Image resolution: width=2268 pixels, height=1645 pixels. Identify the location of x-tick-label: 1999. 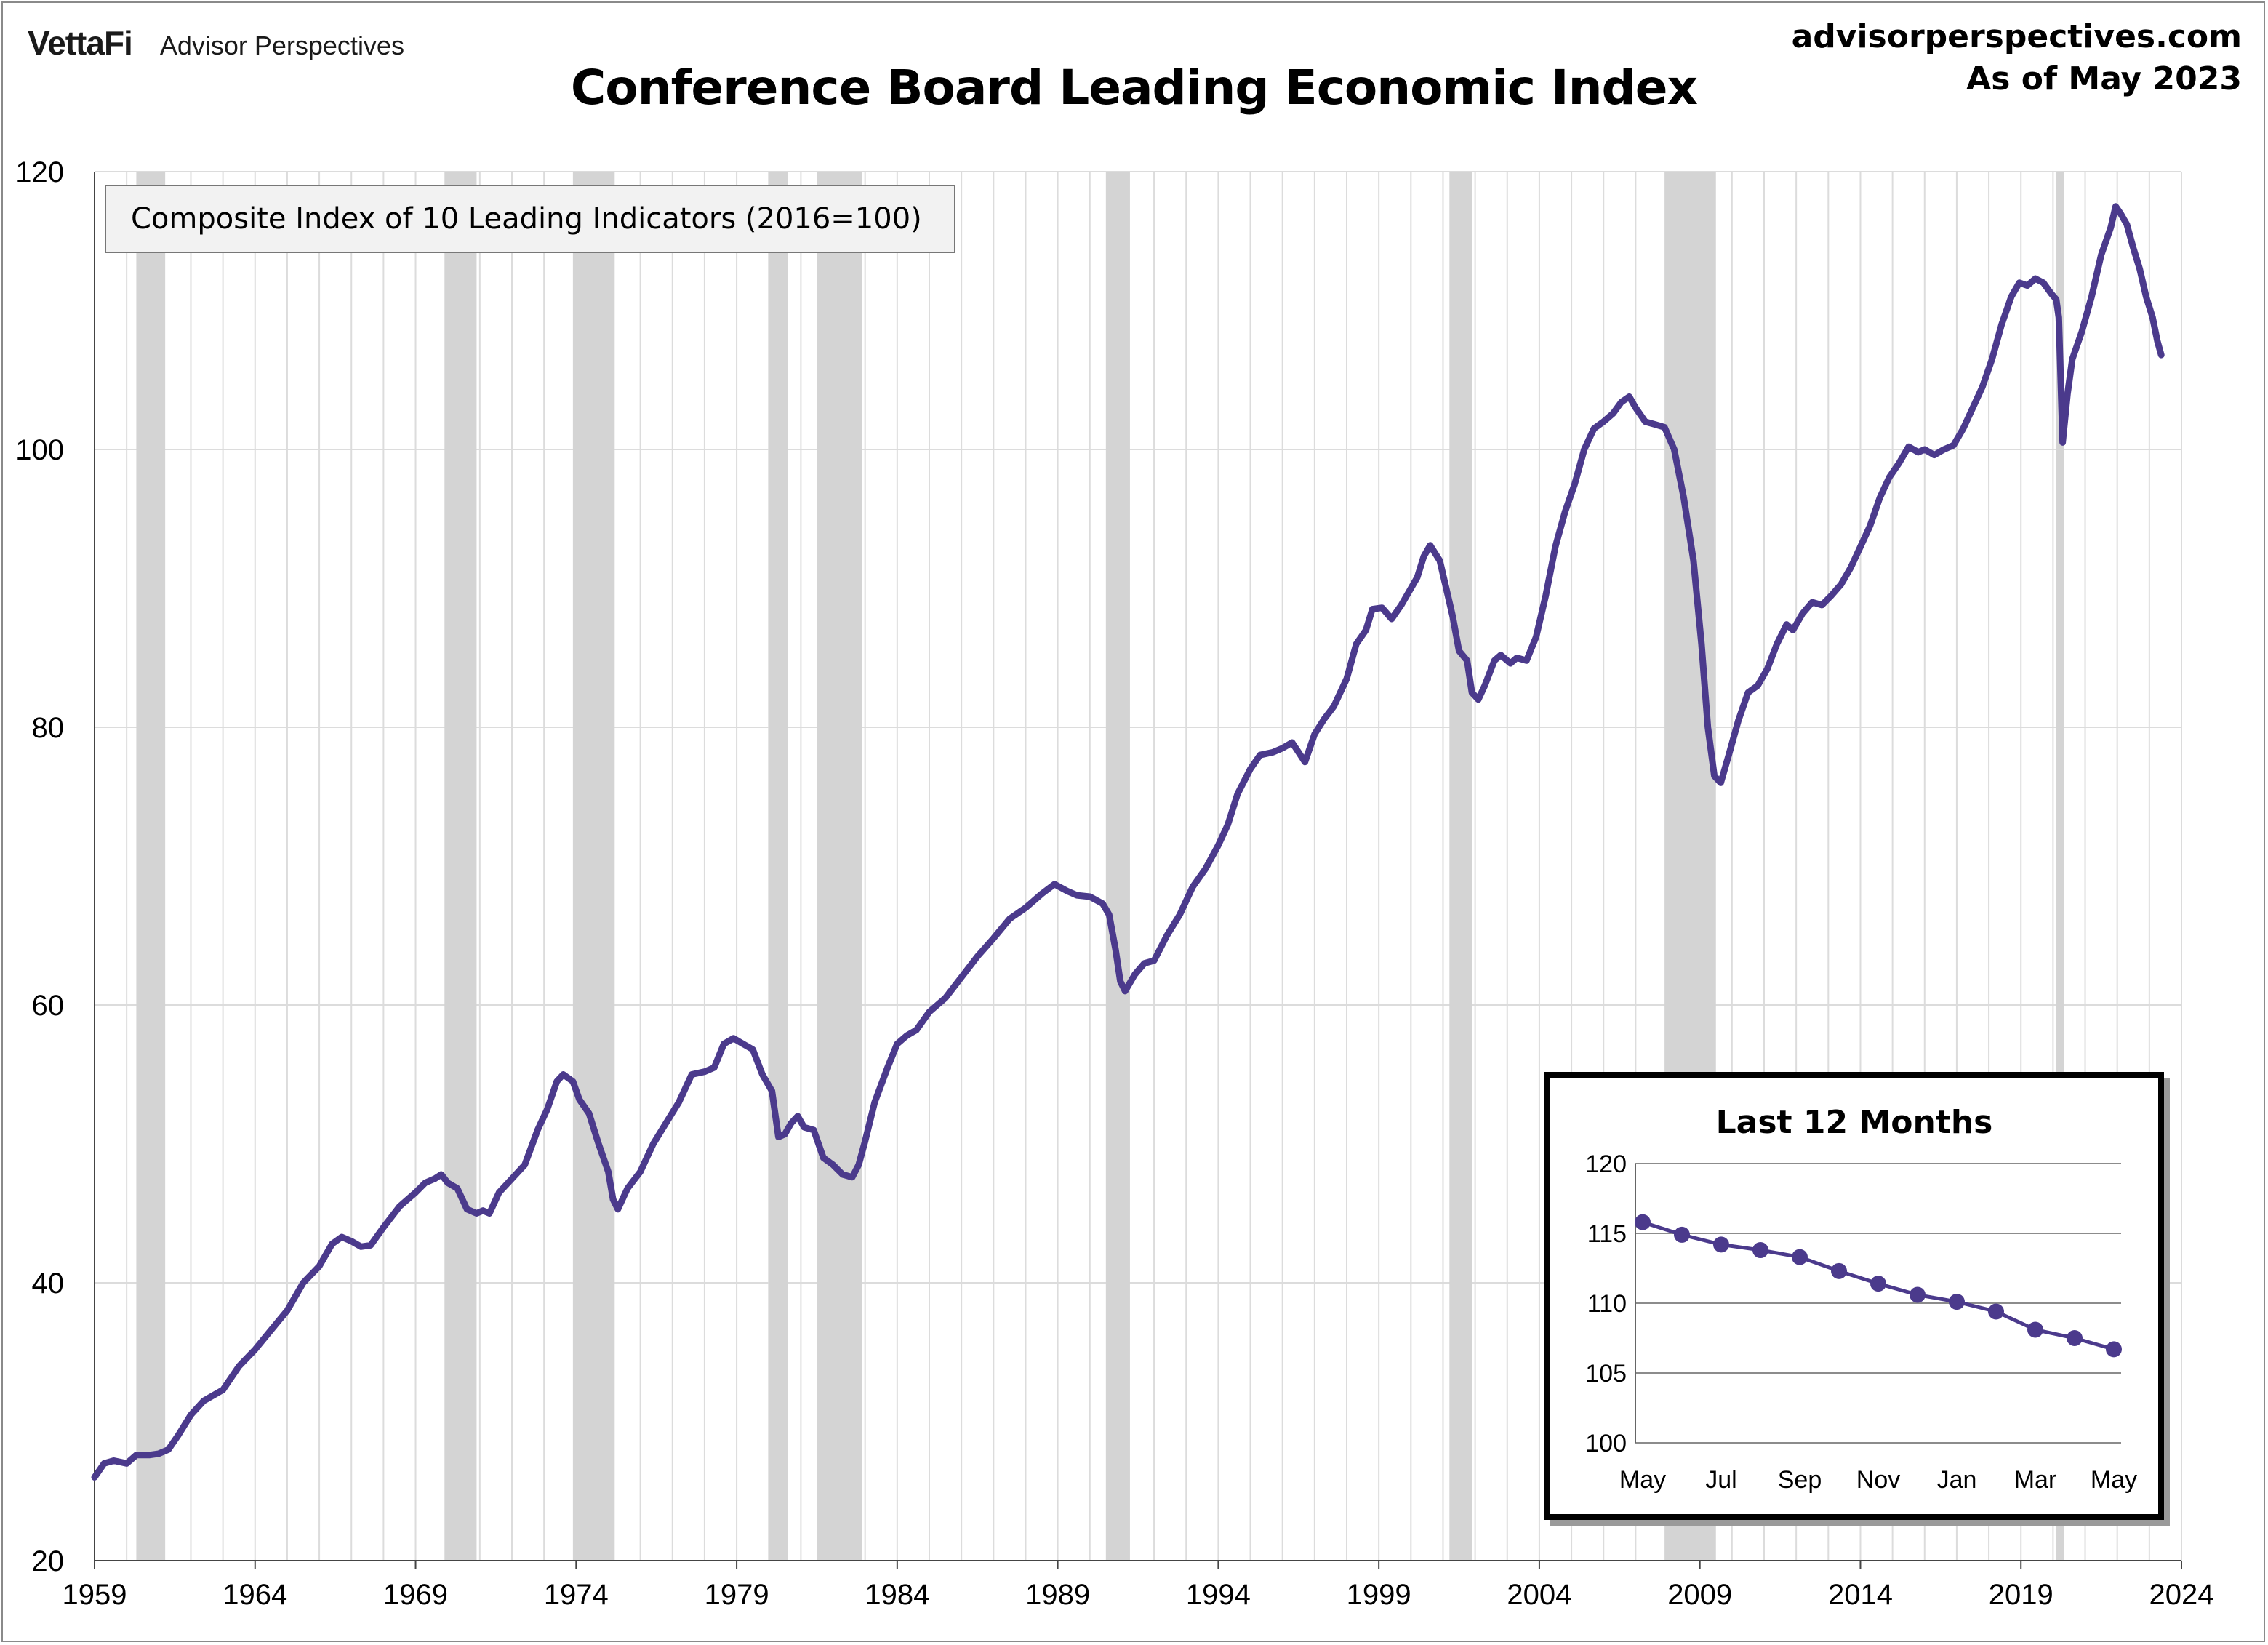
(1379, 1595).